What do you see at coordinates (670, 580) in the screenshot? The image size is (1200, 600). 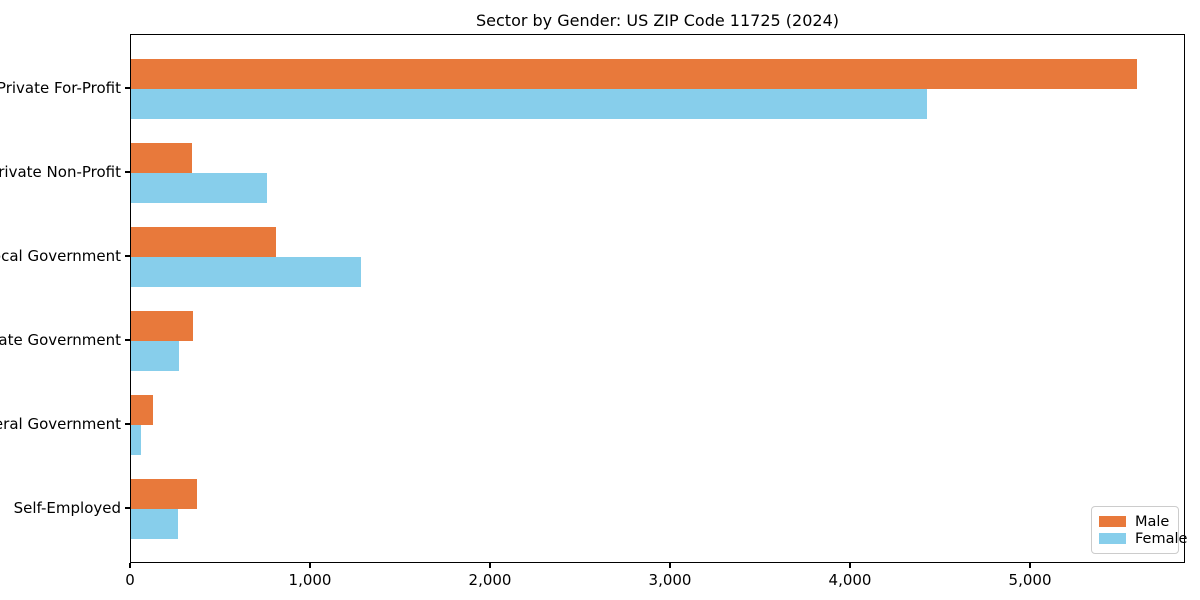 I see `x-tick-label-3000: 3,000` at bounding box center [670, 580].